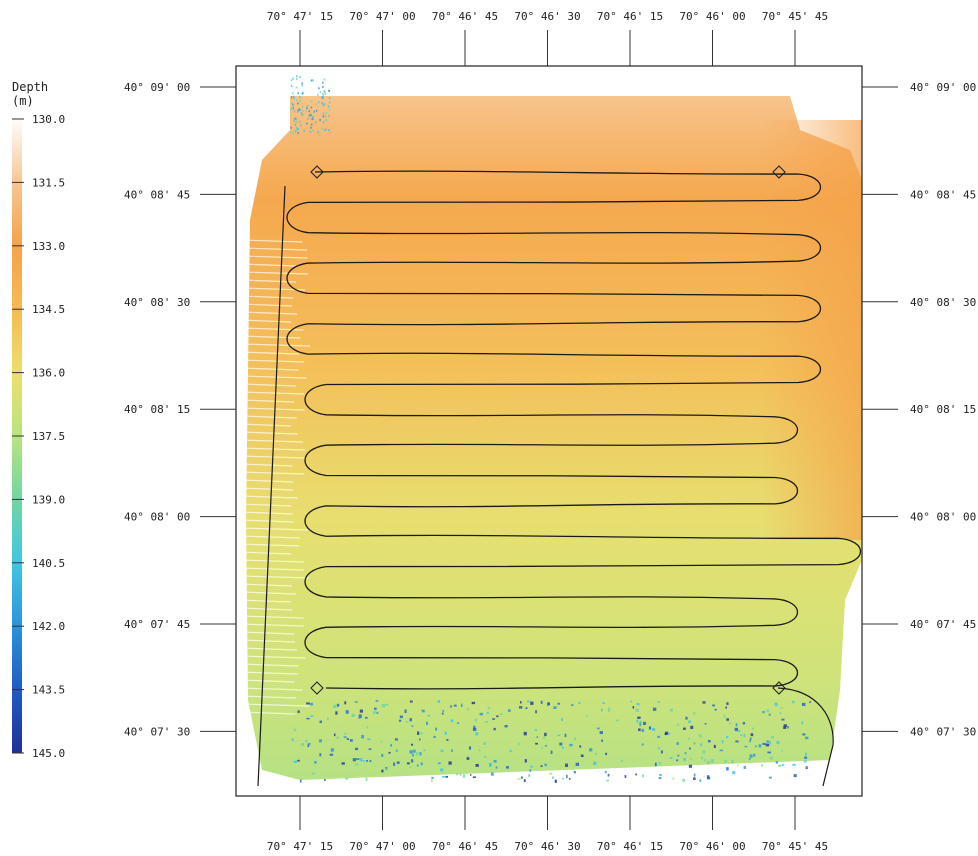 Image resolution: width=978 pixels, height=856 pixels. I want to click on latitude-label: 40° 07' 45, so click(157, 624).